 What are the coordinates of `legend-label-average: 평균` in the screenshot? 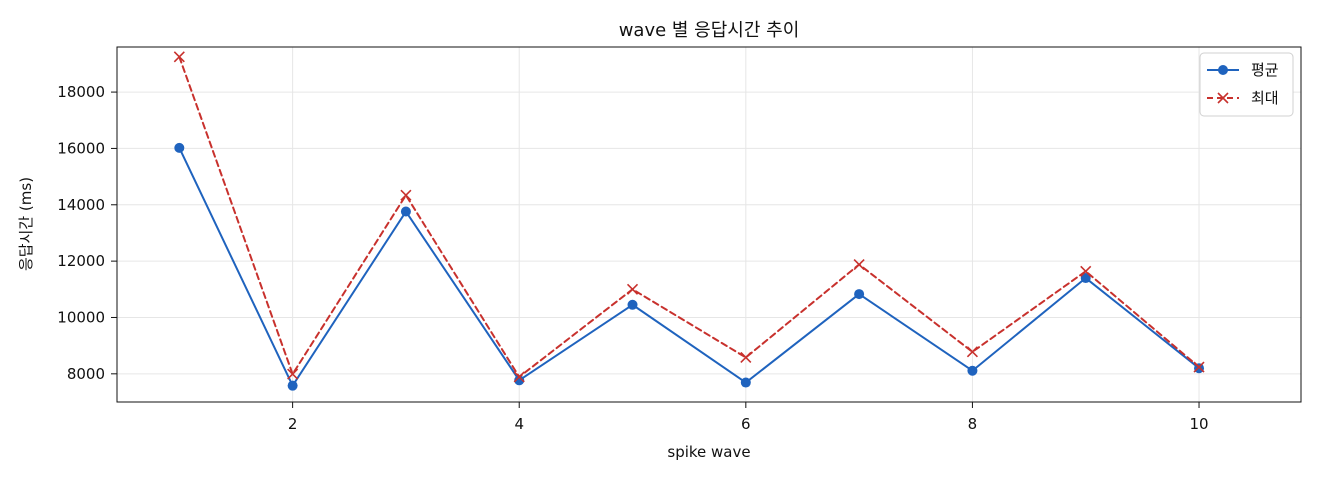 It's located at (1265, 70).